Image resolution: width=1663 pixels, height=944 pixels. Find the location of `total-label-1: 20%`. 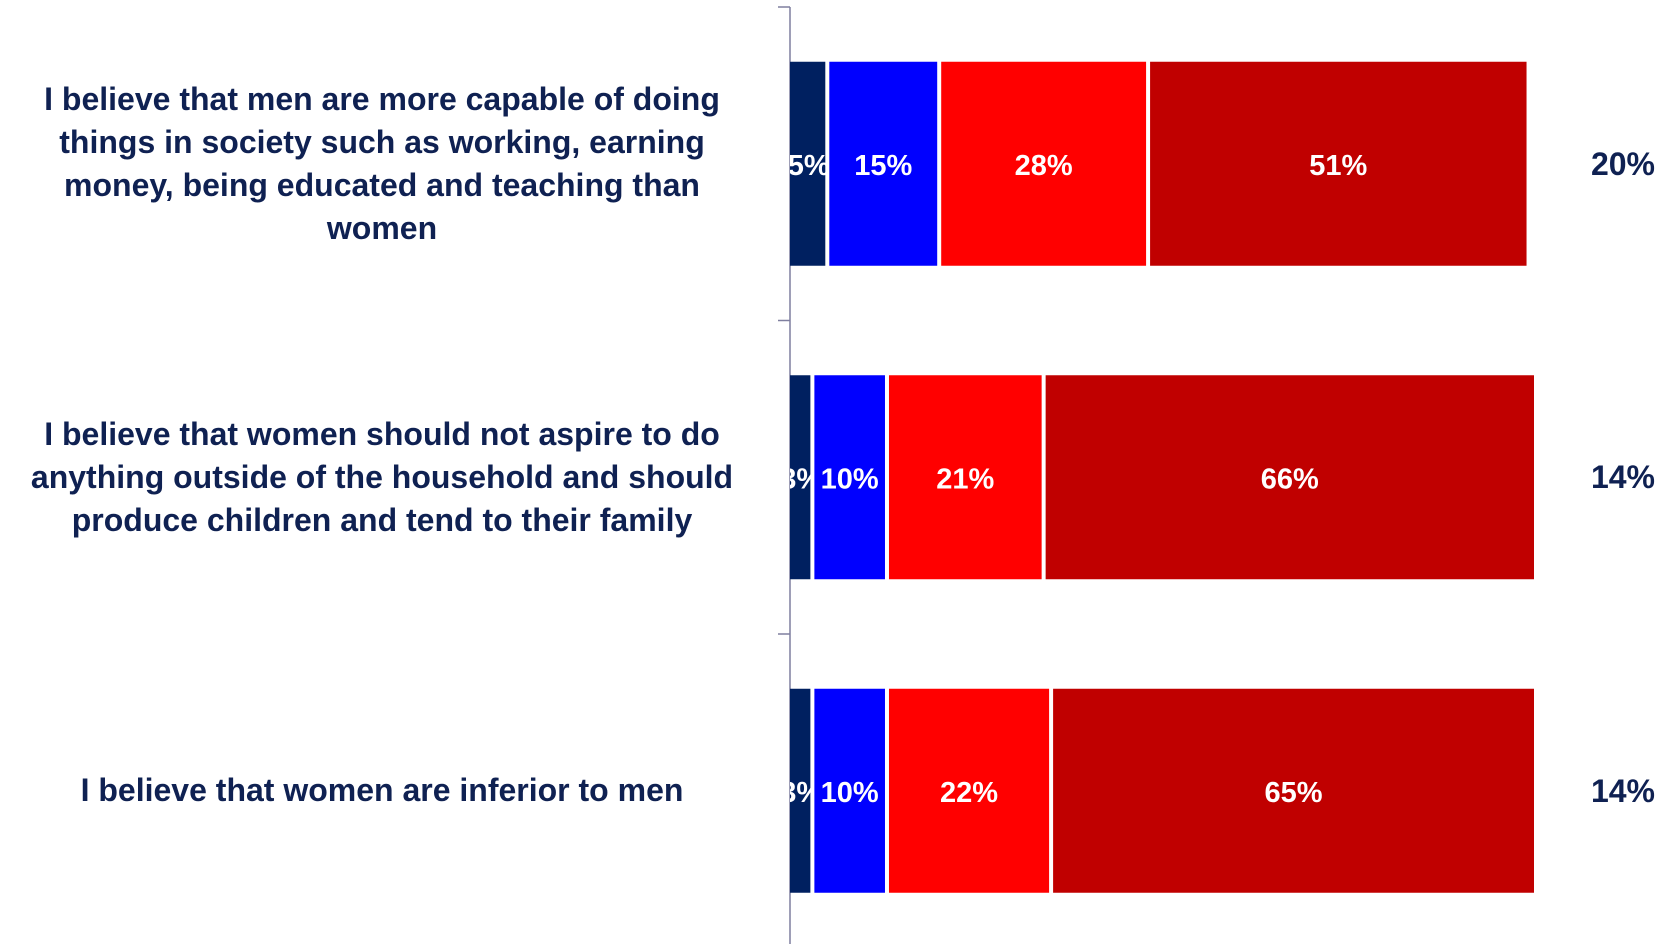

total-label-1: 20% is located at coordinates (1622, 163).